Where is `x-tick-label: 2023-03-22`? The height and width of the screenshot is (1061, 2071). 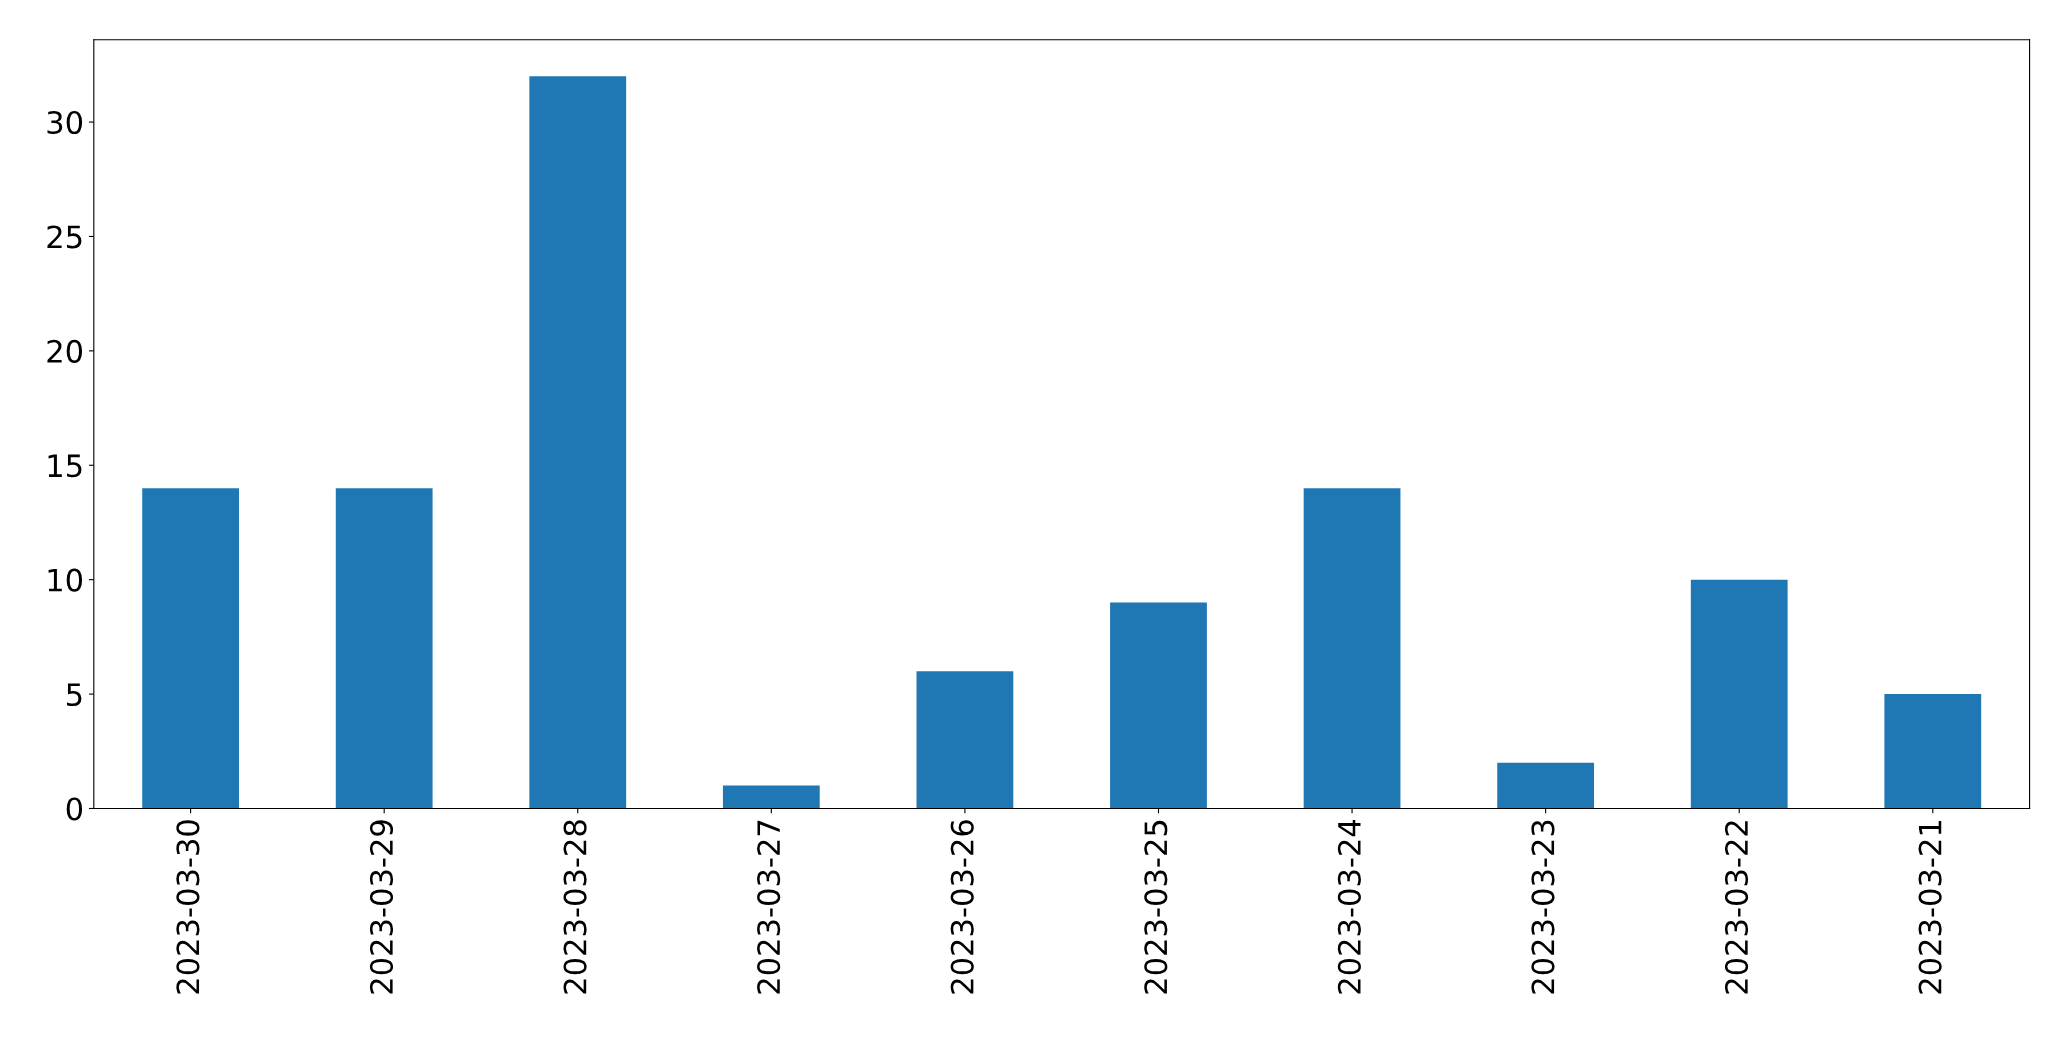 x-tick-label: 2023-03-22 is located at coordinates (1736, 907).